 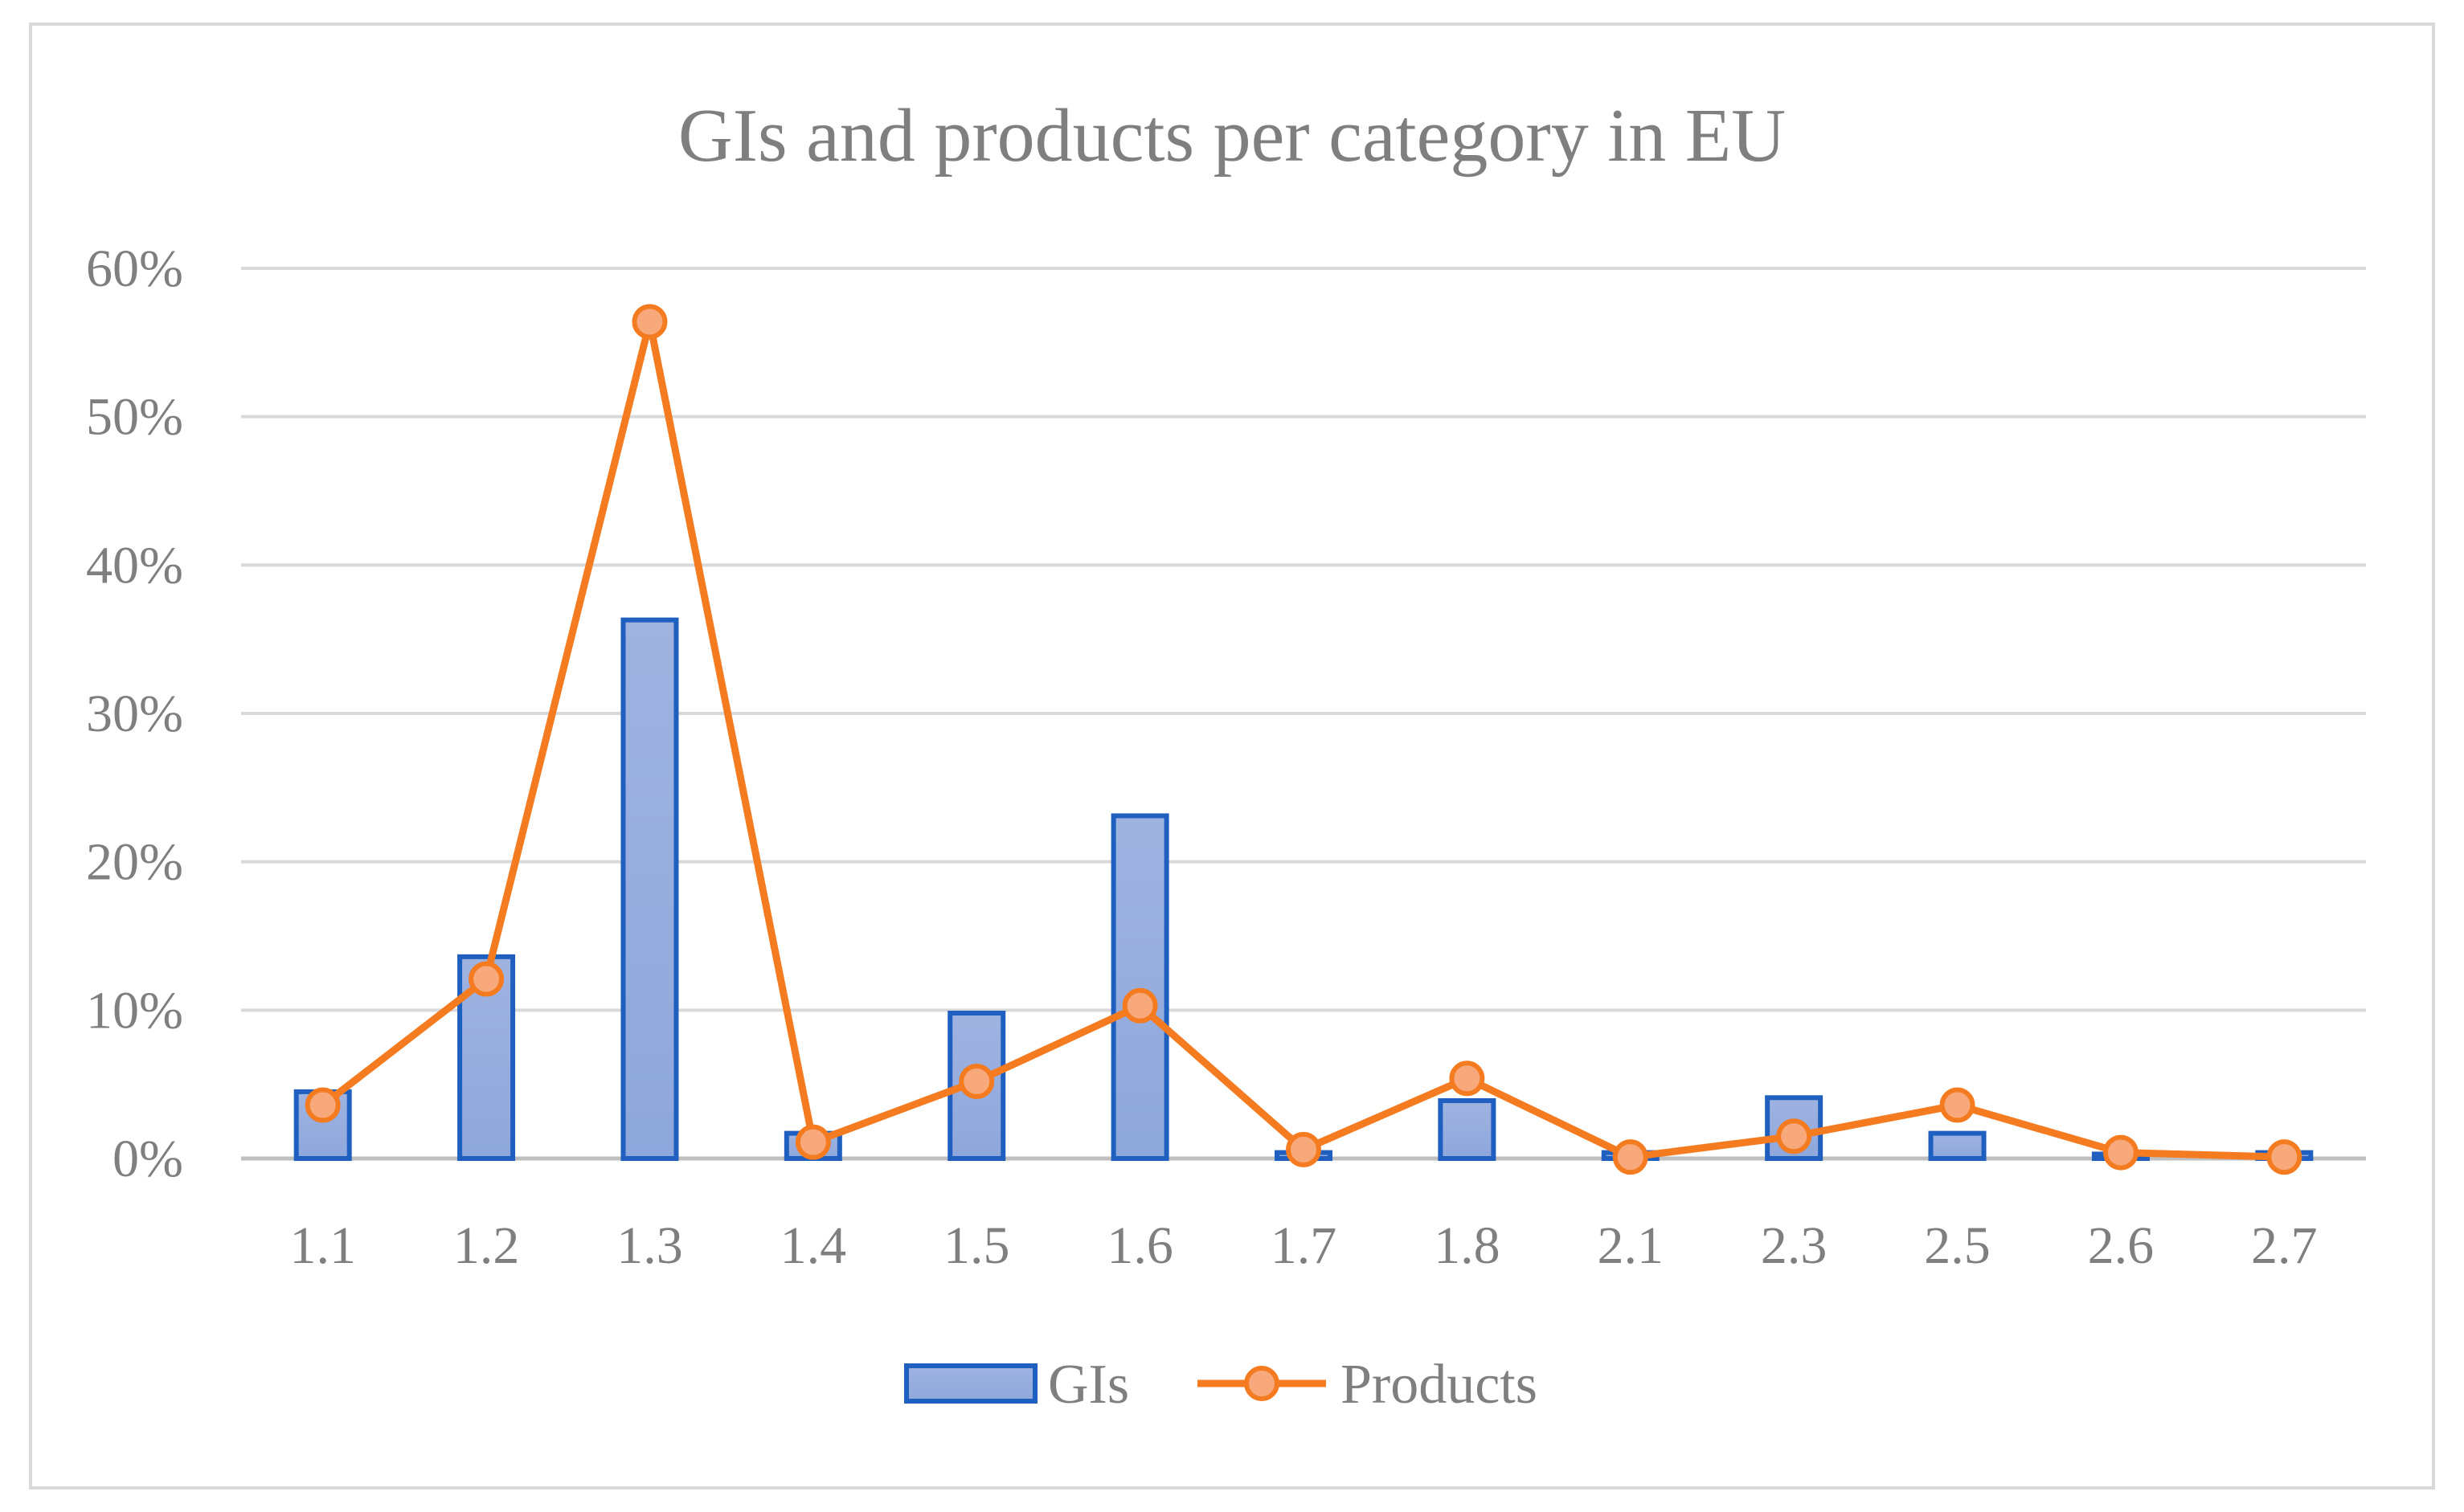 I want to click on legend-label-gis: GIs, so click(x=1088, y=1385).